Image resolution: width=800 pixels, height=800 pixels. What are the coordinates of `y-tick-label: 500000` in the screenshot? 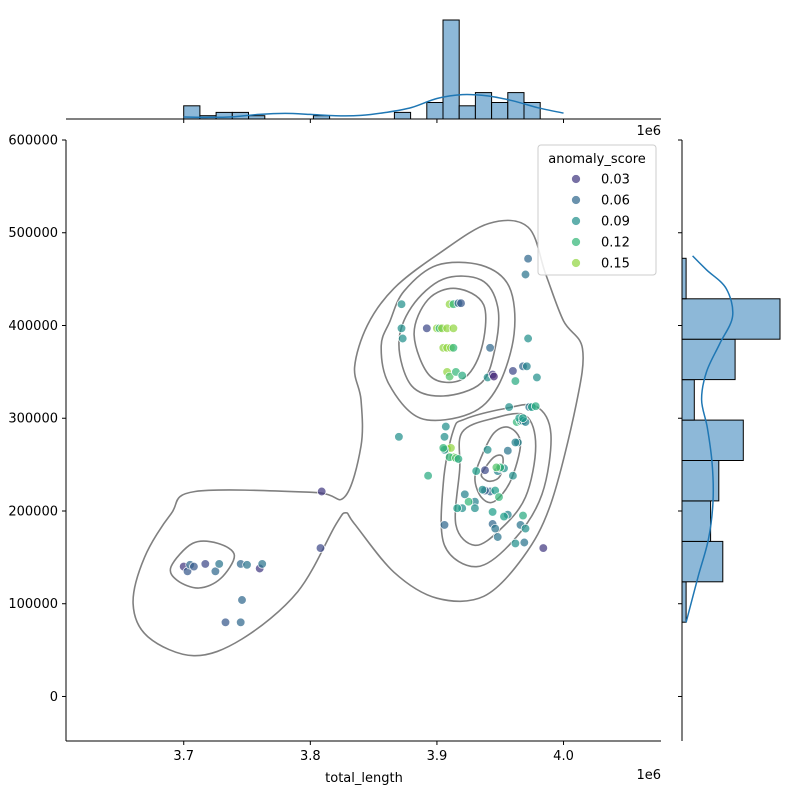 It's located at (33, 233).